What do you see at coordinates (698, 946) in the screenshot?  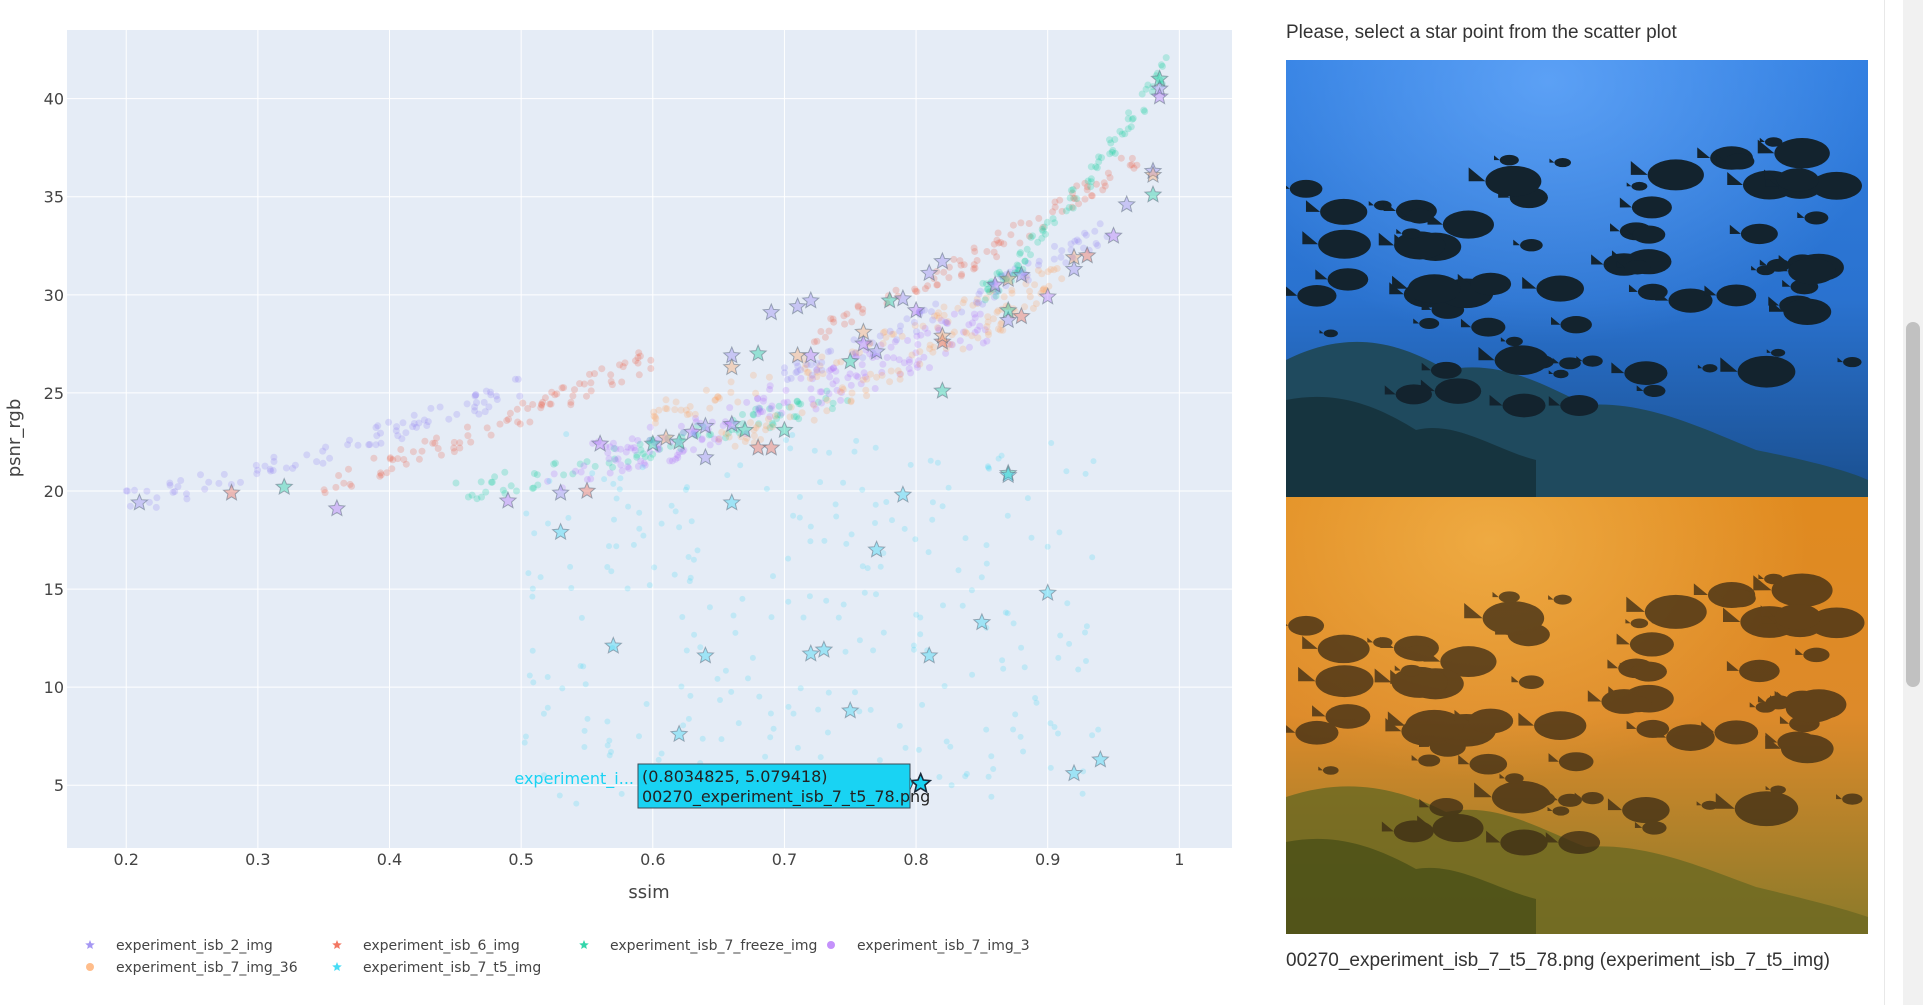 I see `legend-item: experiment_isb_7_freeze_img` at bounding box center [698, 946].